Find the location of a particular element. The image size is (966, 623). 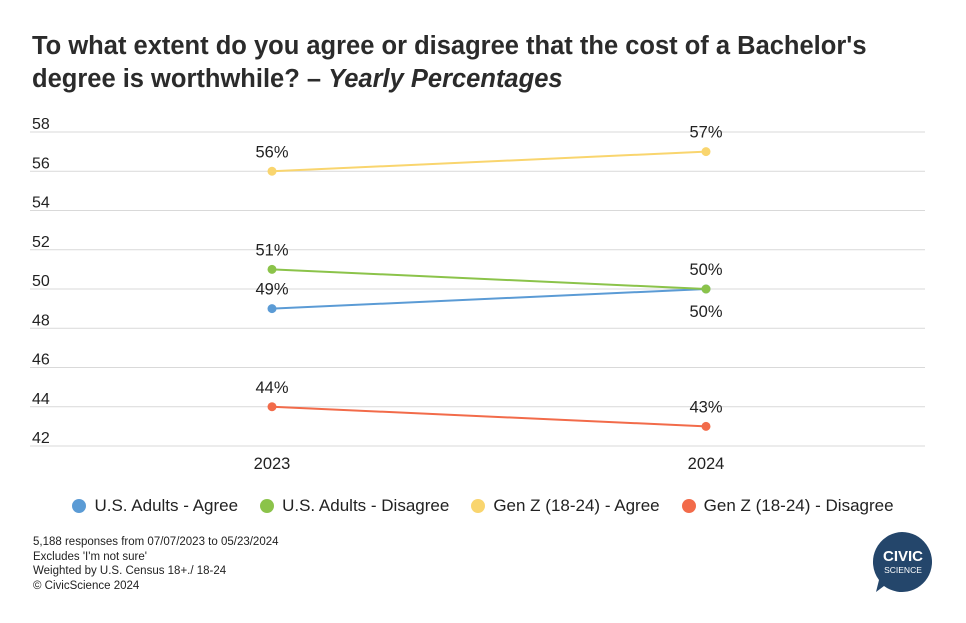

y-tick-label: 54 is located at coordinates (41, 203).